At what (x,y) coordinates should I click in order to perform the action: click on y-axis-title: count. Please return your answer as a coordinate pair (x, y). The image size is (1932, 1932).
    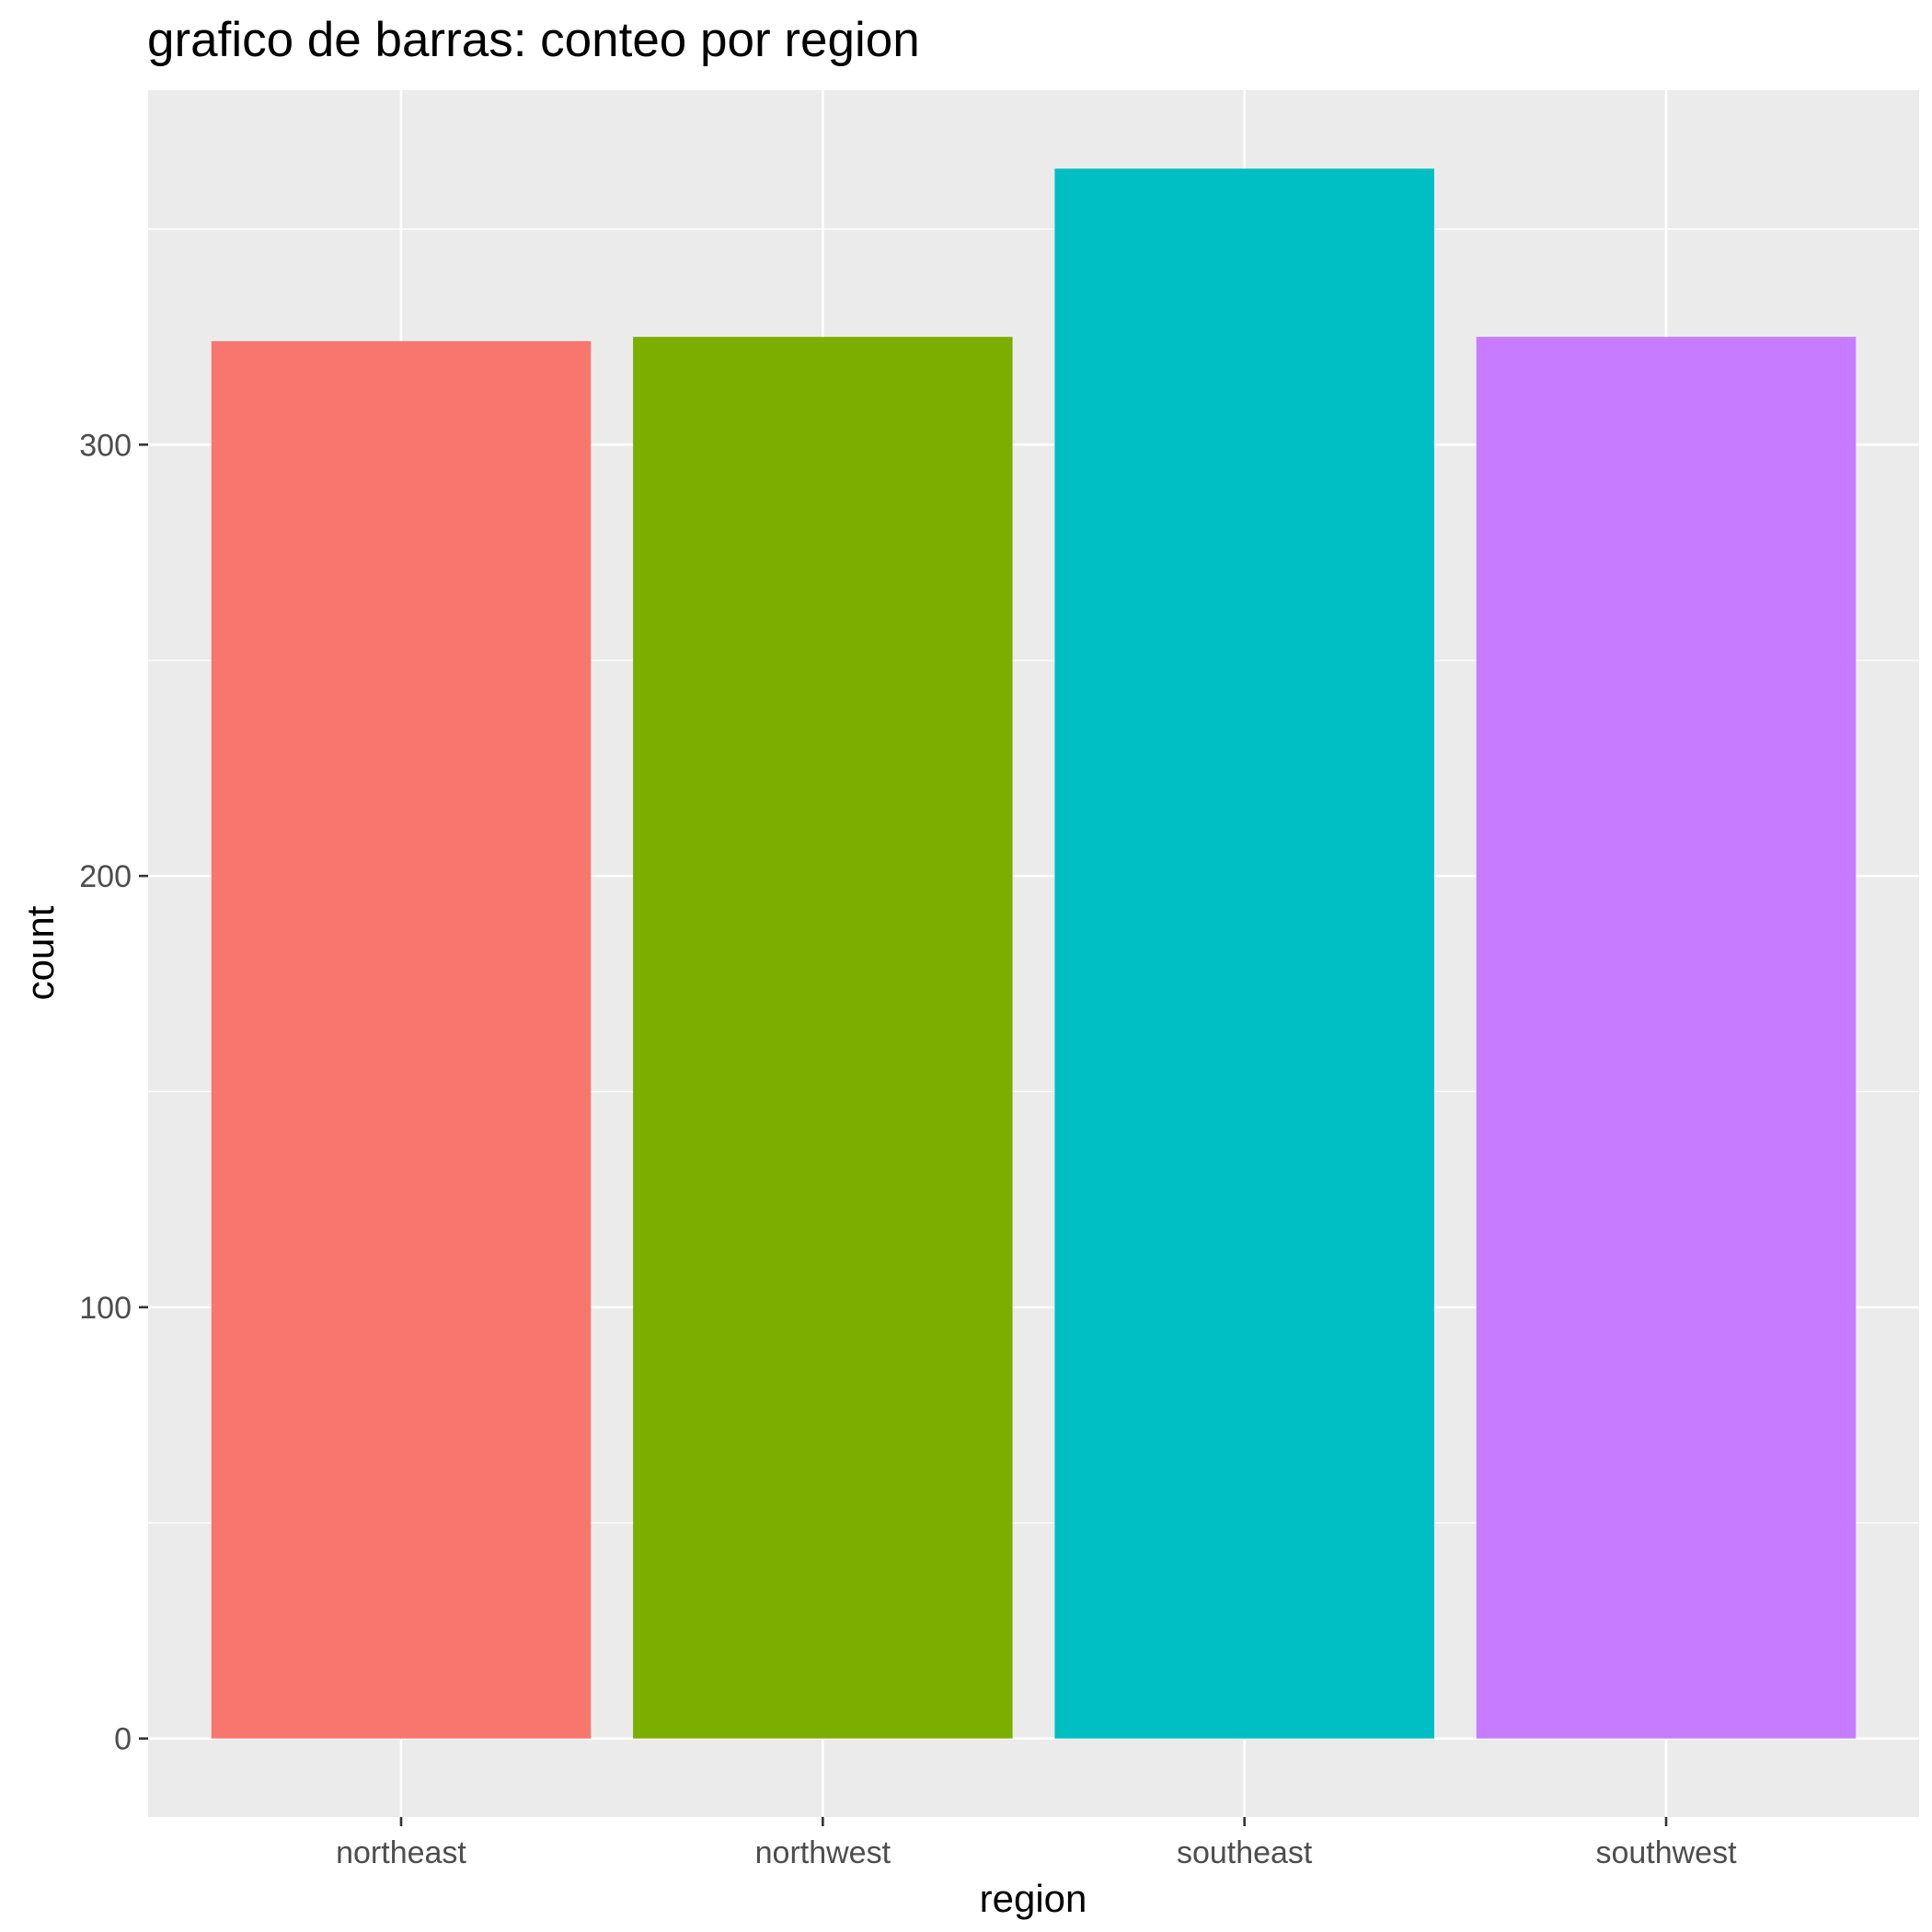
    Looking at the image, I should click on (40, 952).